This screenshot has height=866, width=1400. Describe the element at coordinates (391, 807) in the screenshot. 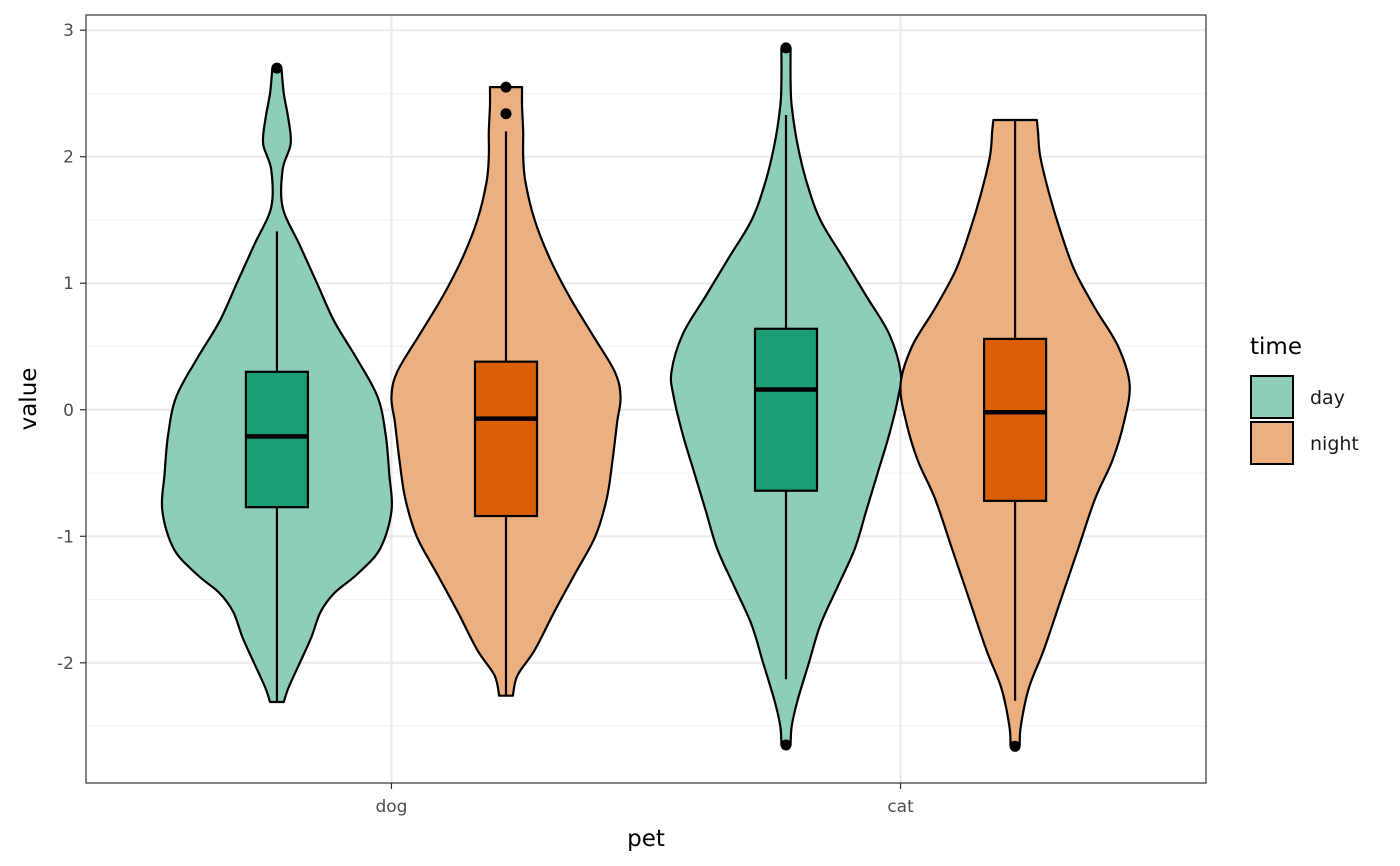

I see `x-tick-label-dog: dog` at that location.